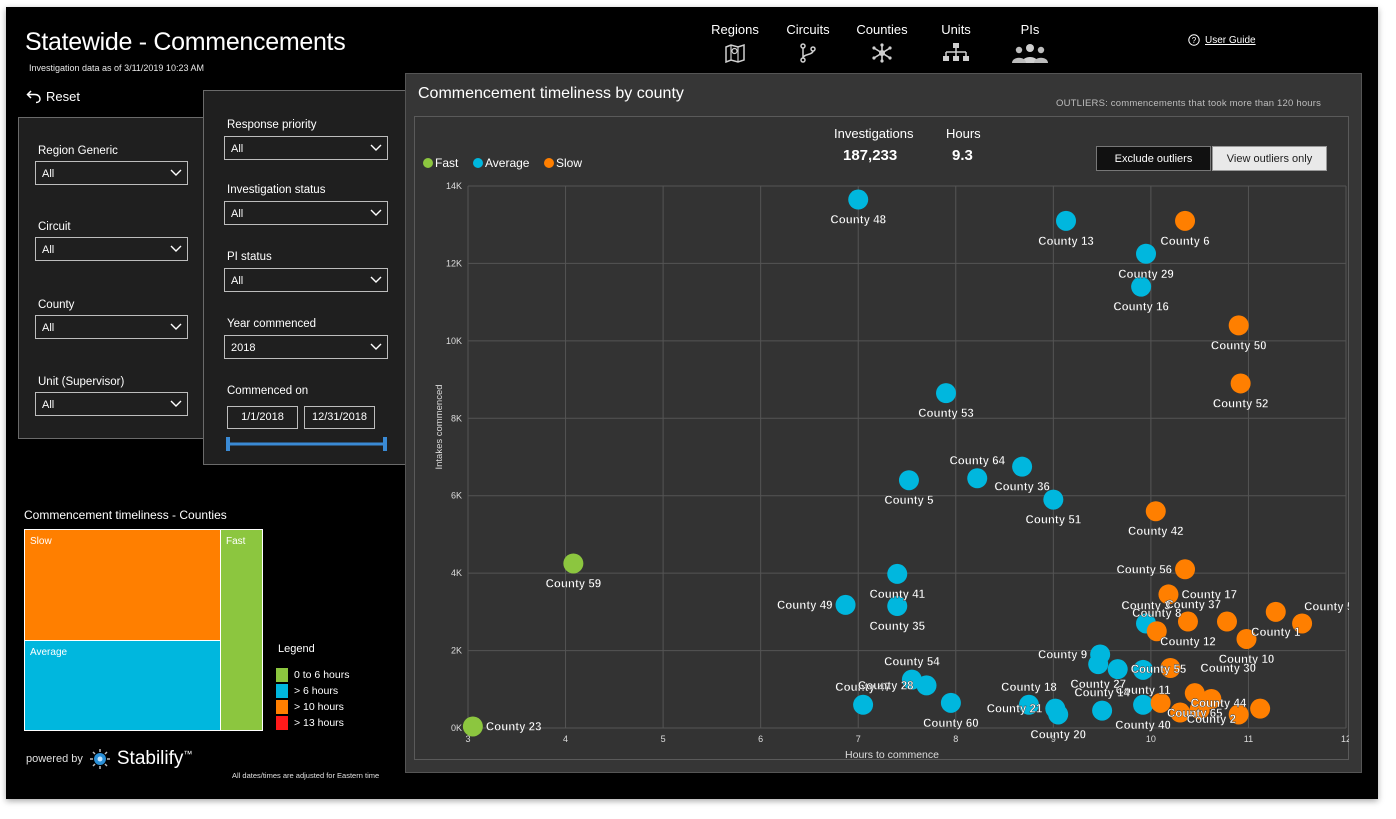 The height and width of the screenshot is (819, 1396). I want to click on data-label: County 58, so click(1326, 607).